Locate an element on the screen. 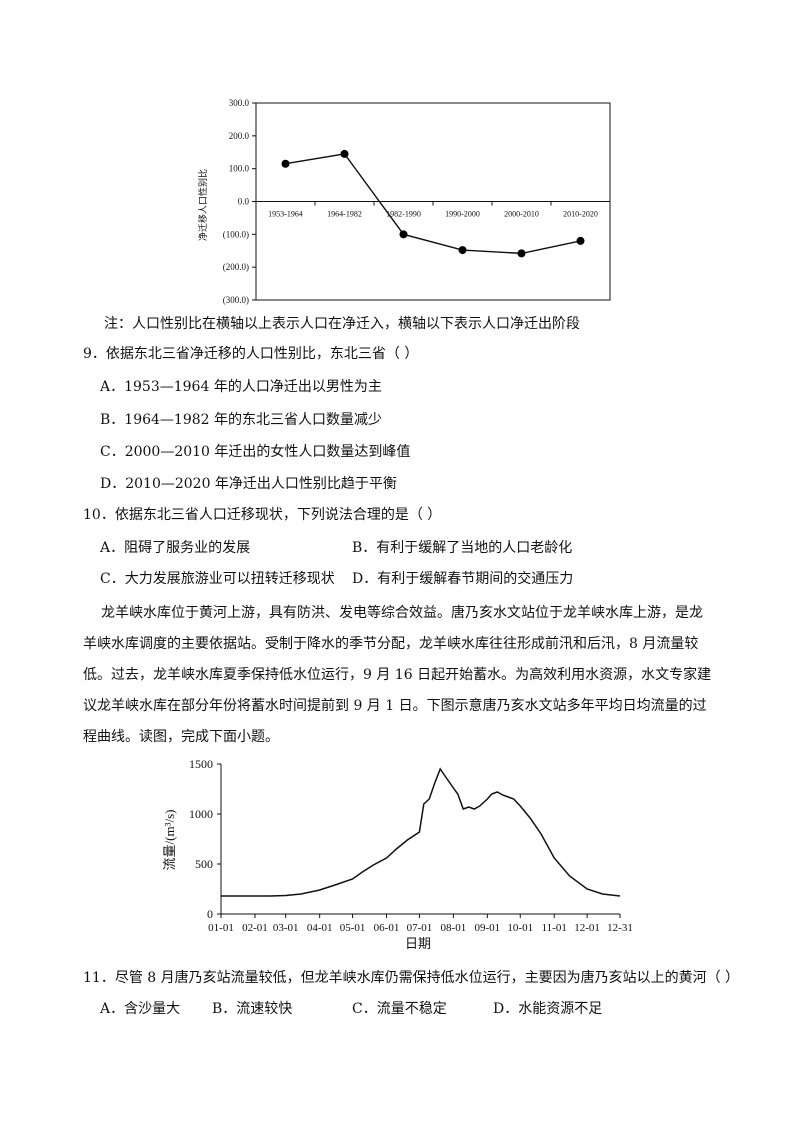  chart1-ytick-label: (100.0) is located at coordinates (236, 234).